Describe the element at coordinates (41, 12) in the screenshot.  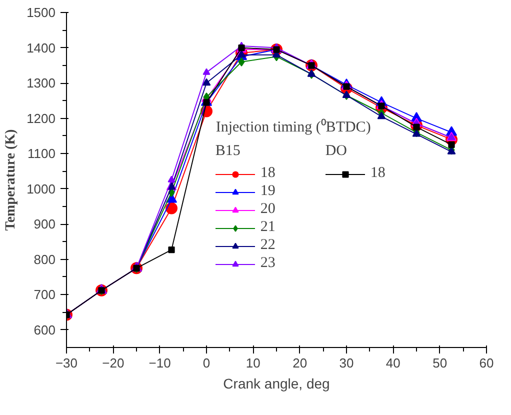
I see `y-tick-label: 1500` at that location.